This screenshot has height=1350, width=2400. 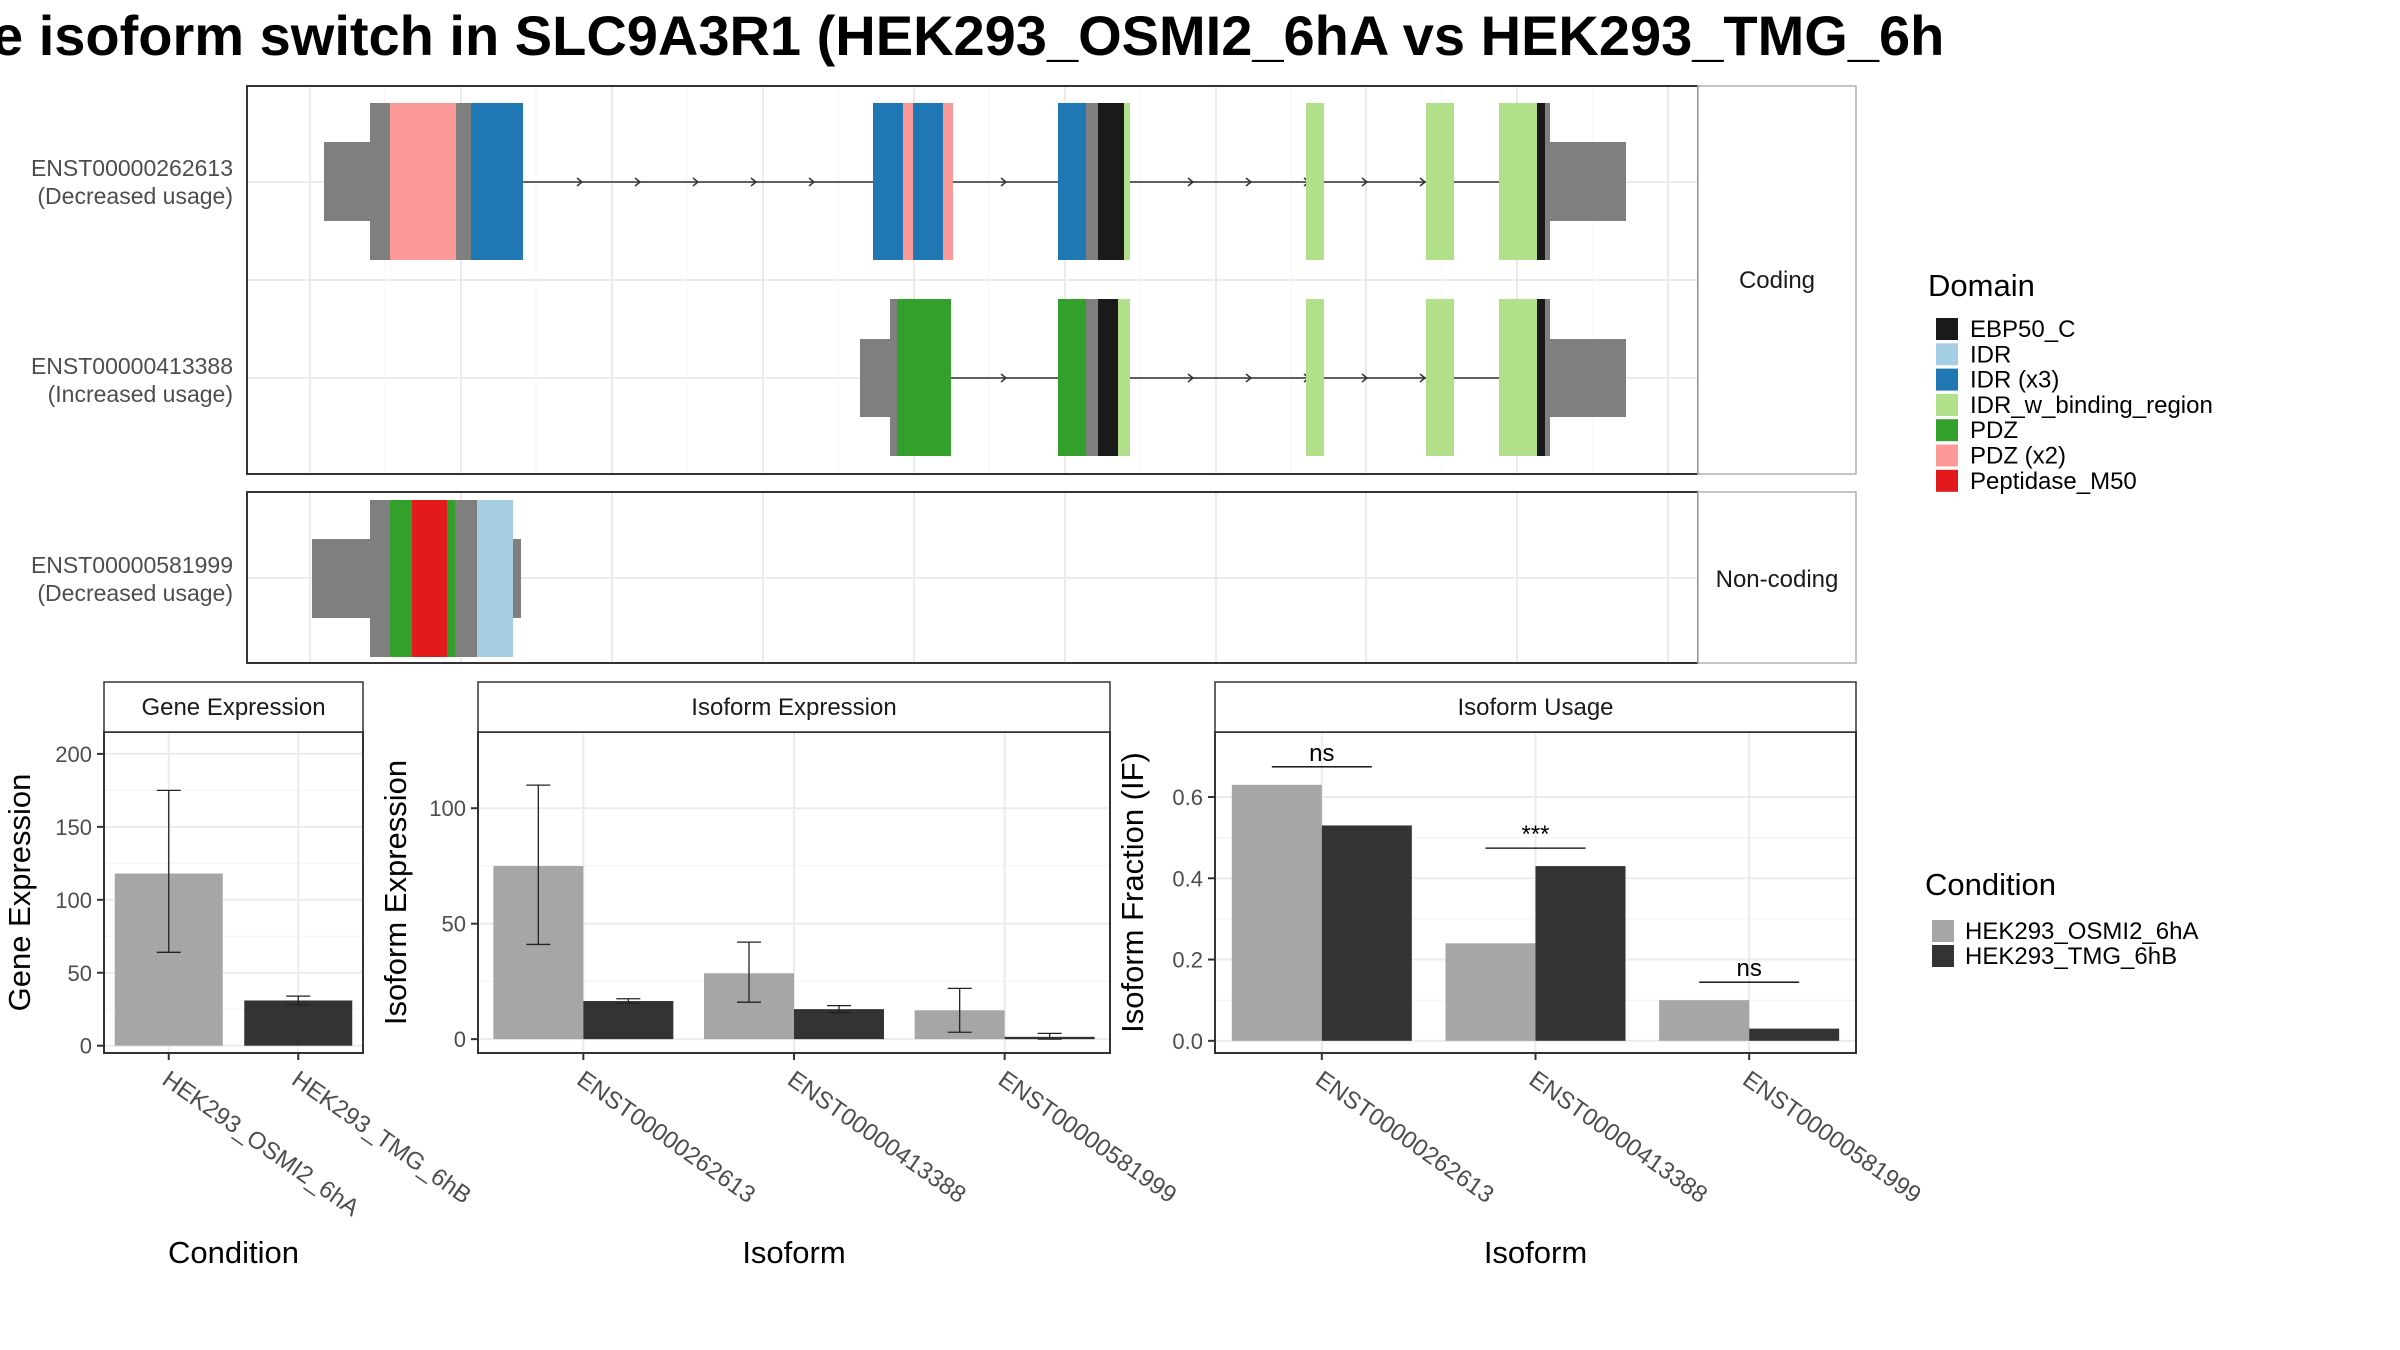 What do you see at coordinates (1994, 430) in the screenshot?
I see `legend-key-label: PDZ` at bounding box center [1994, 430].